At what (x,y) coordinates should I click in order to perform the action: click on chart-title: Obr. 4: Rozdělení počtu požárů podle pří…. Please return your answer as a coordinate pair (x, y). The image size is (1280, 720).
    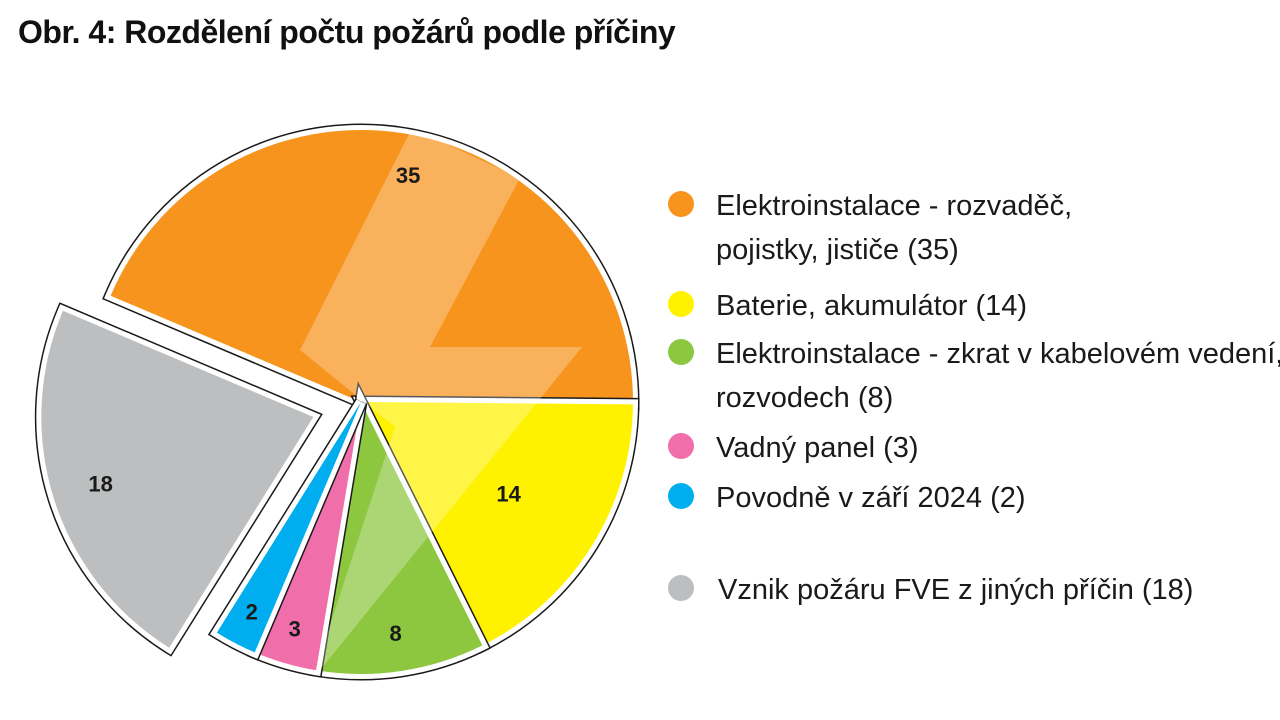
    Looking at the image, I should click on (347, 32).